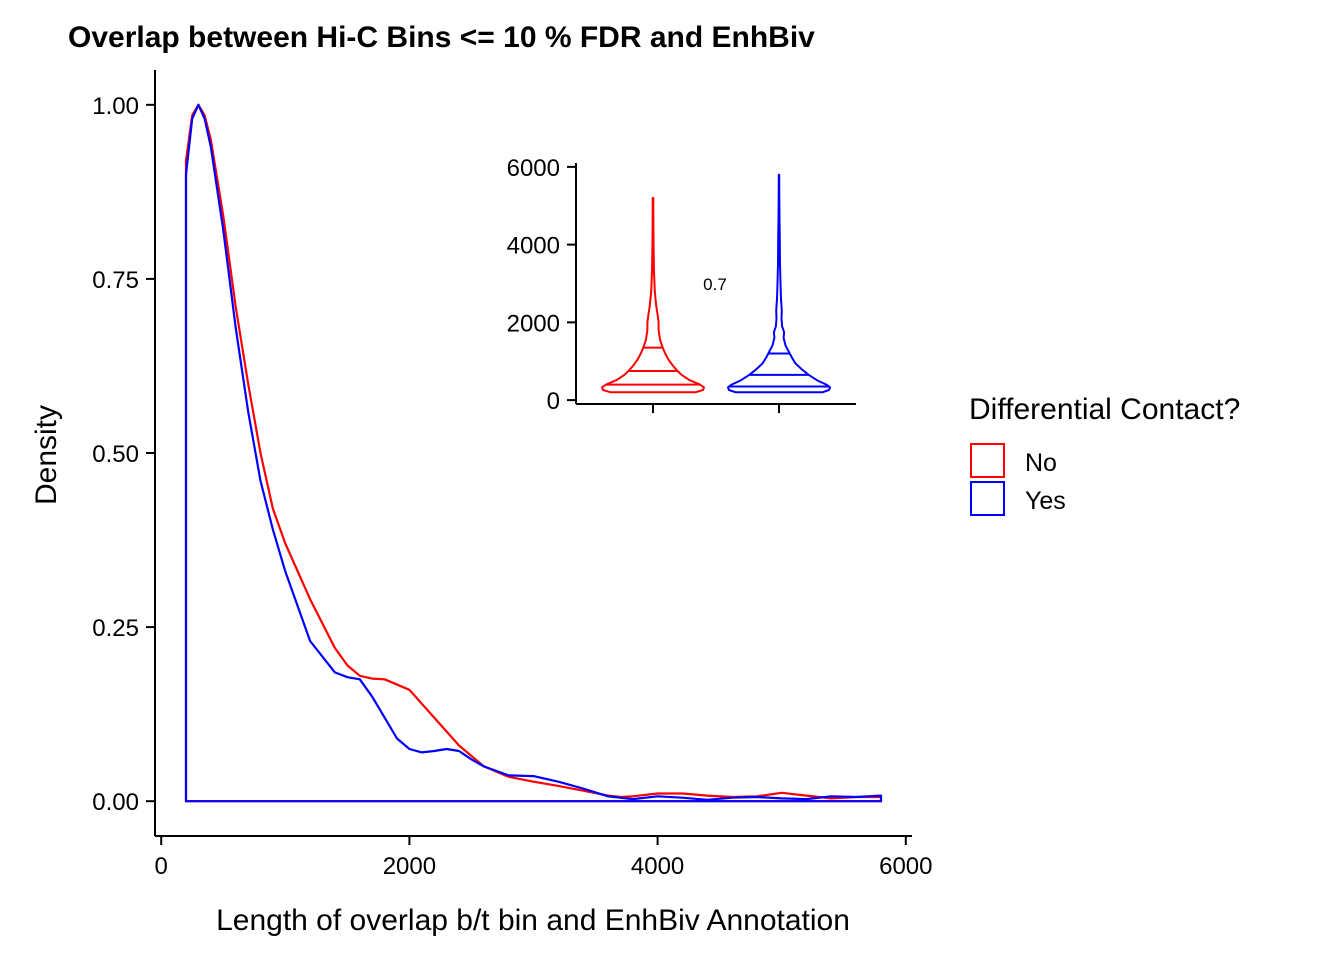 This screenshot has width=1344, height=960. What do you see at coordinates (779, 283) in the screenshot?
I see `violin-yes` at bounding box center [779, 283].